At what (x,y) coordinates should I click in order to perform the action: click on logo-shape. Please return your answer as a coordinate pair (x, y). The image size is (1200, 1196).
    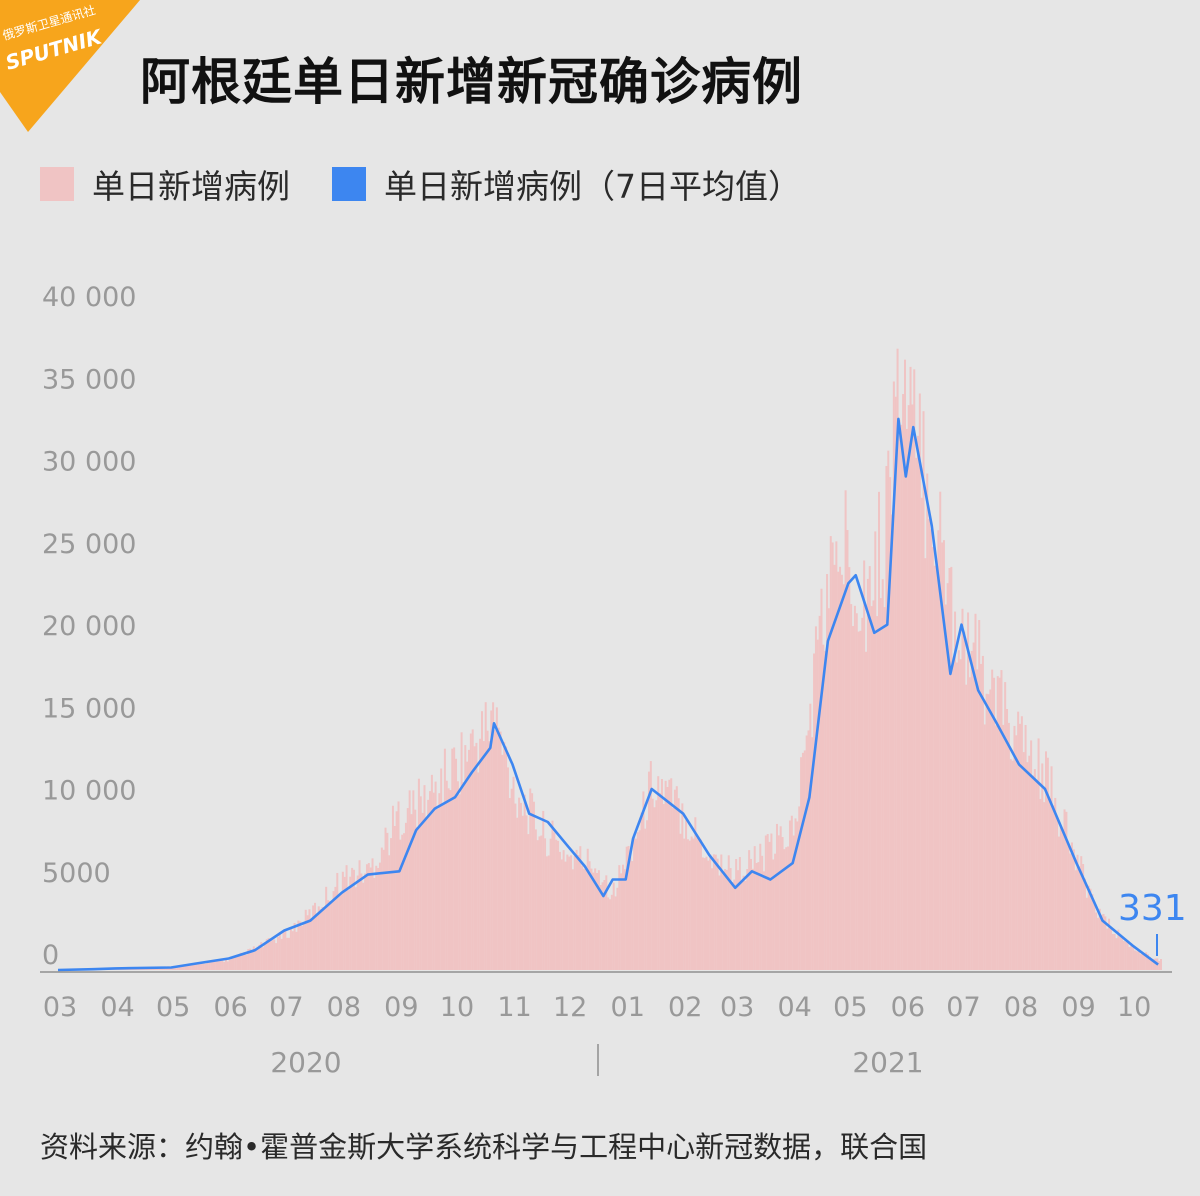
    Looking at the image, I should click on (70, 66).